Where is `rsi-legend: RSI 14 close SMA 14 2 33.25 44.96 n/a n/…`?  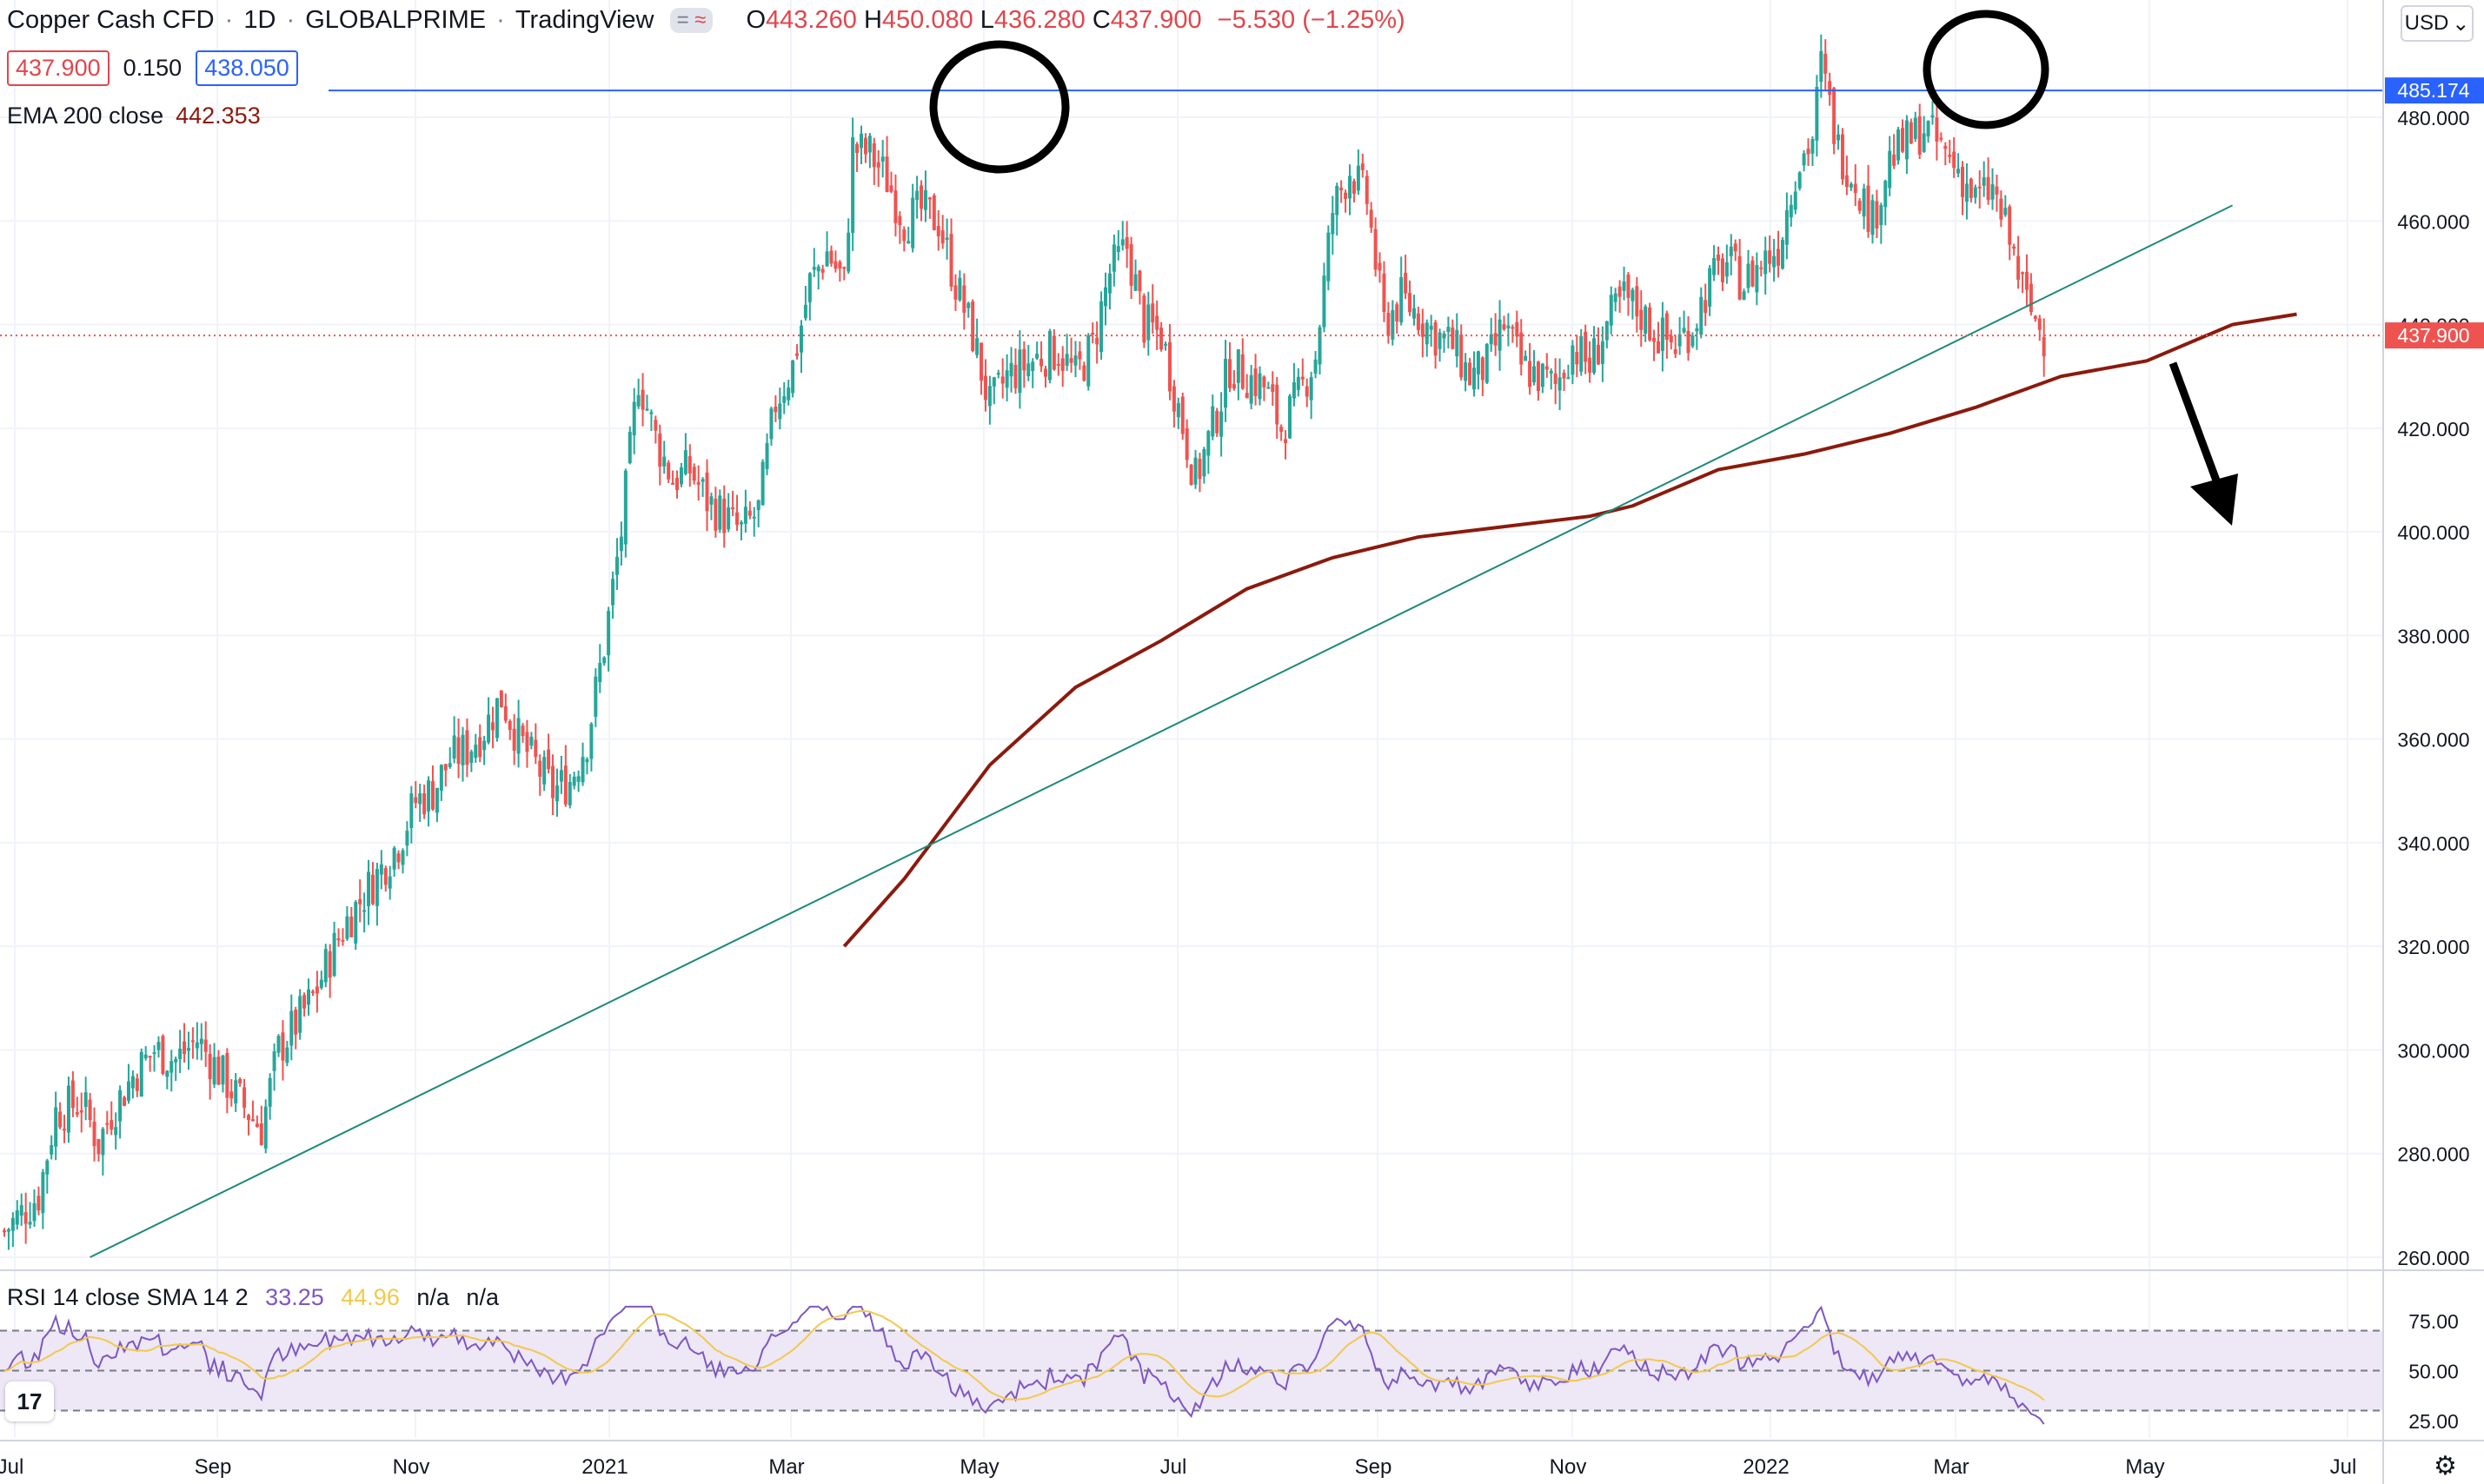 rsi-legend: RSI 14 close SMA 14 2 33.25 44.96 n/a n/… is located at coordinates (253, 1297).